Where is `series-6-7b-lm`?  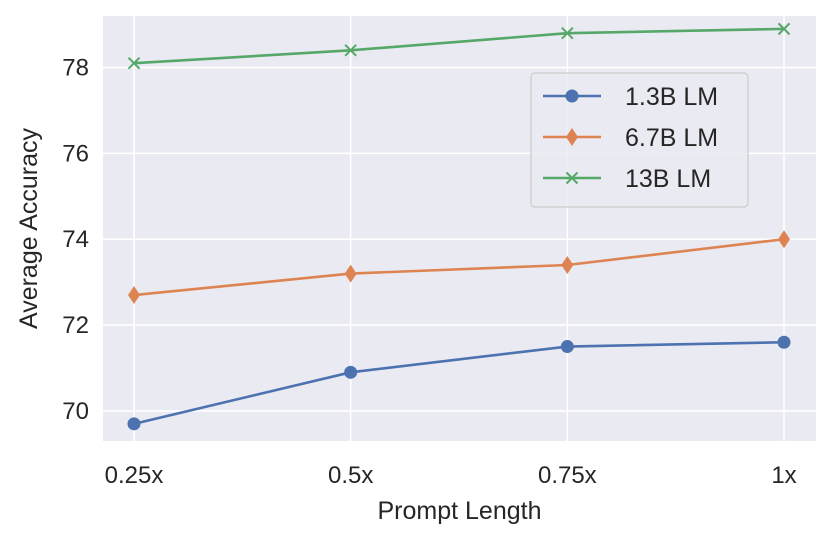
series-6-7b-lm is located at coordinates (459, 267).